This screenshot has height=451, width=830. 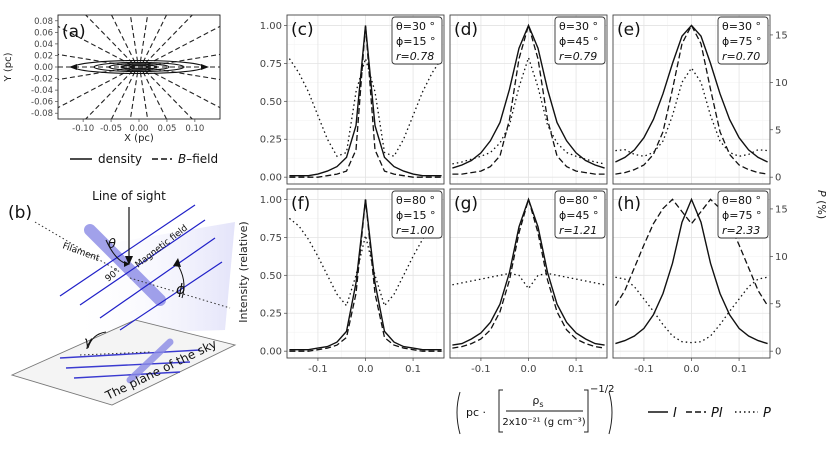 What do you see at coordinates (243, 271) in the screenshot?
I see `left-axis-title: Intensity (relative)` at bounding box center [243, 271].